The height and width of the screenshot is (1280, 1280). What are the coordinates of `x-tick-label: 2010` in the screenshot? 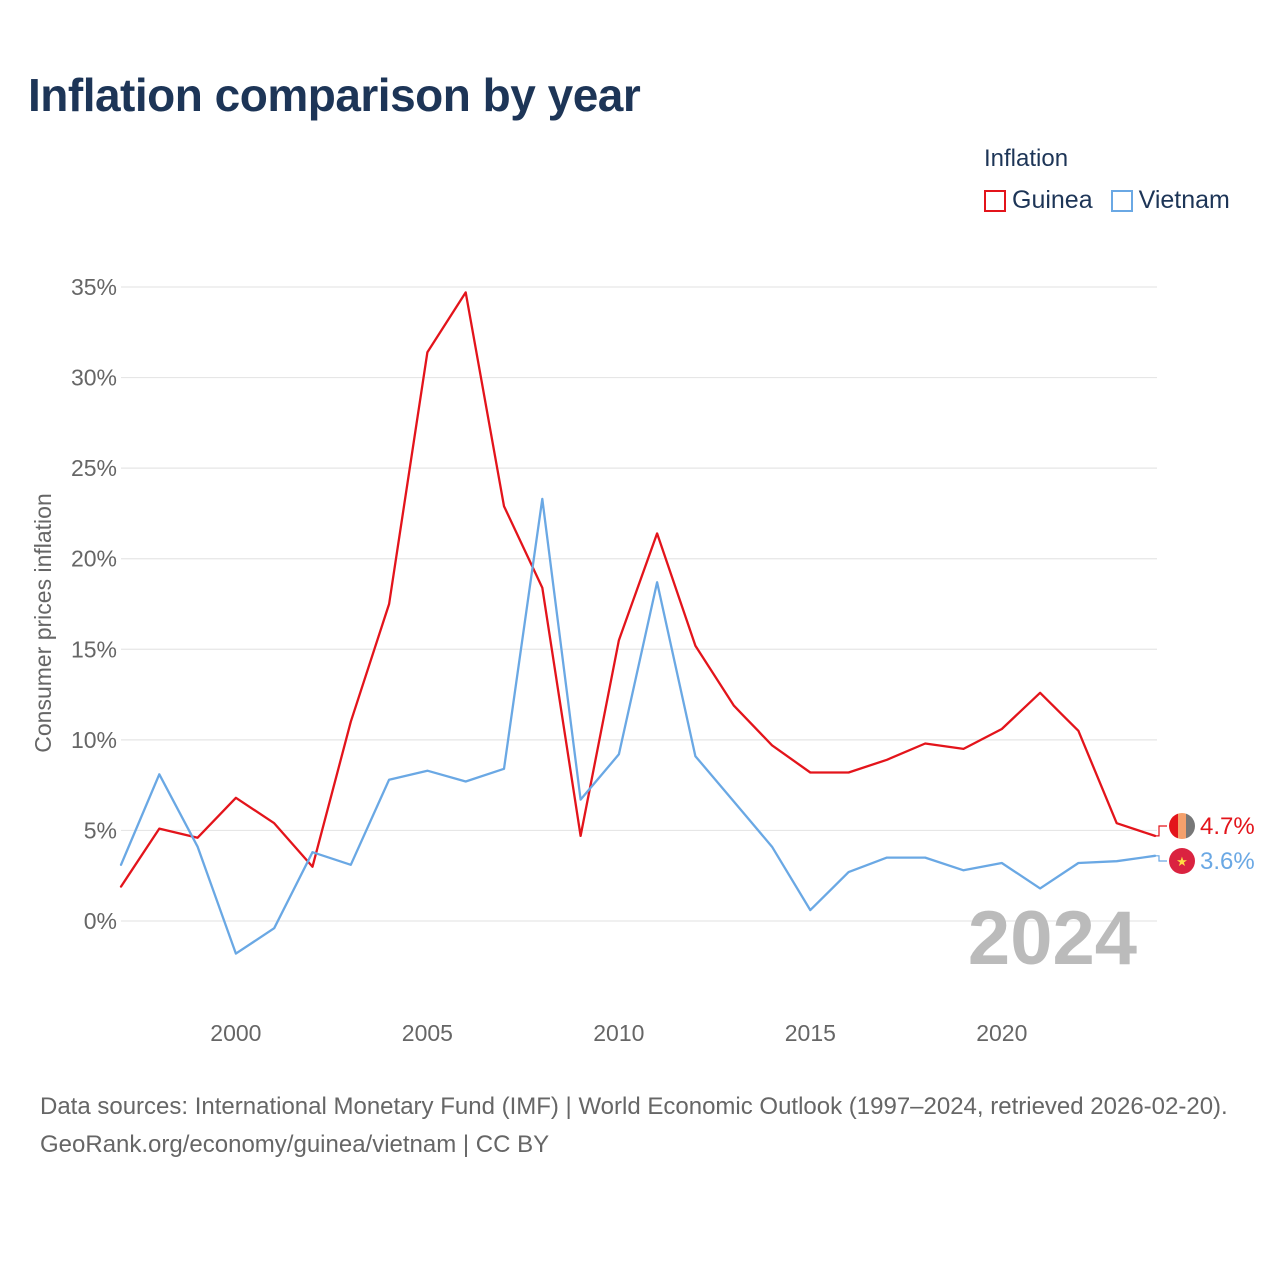 It's located at (618, 1033).